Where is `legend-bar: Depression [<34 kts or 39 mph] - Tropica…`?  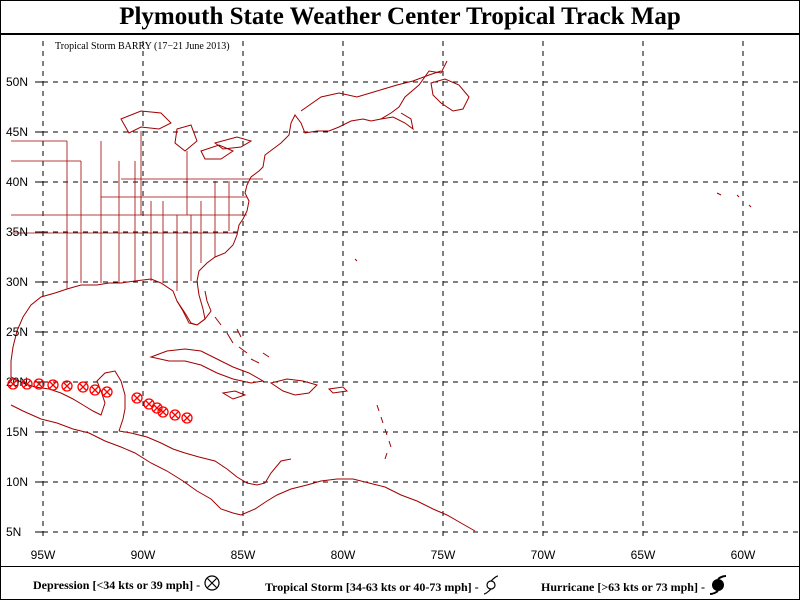
legend-bar: Depression [<34 kts or 39 mph] - Tropica… is located at coordinates (400, 583).